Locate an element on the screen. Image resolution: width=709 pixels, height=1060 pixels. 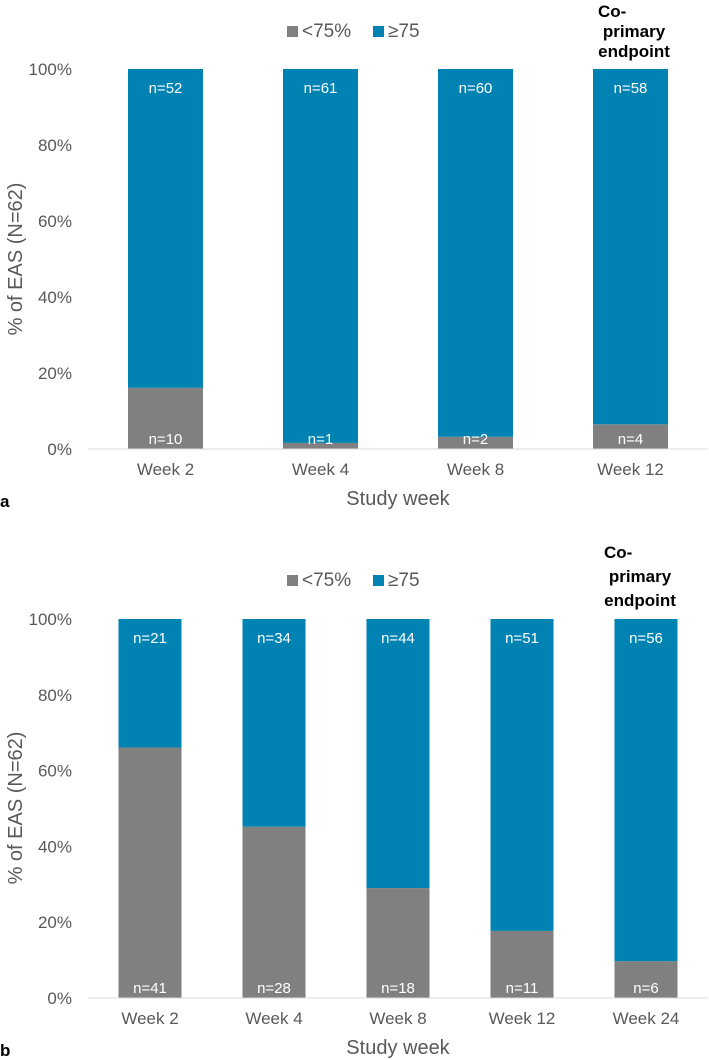
data-label-at-least-75: n=52 is located at coordinates (166, 88).